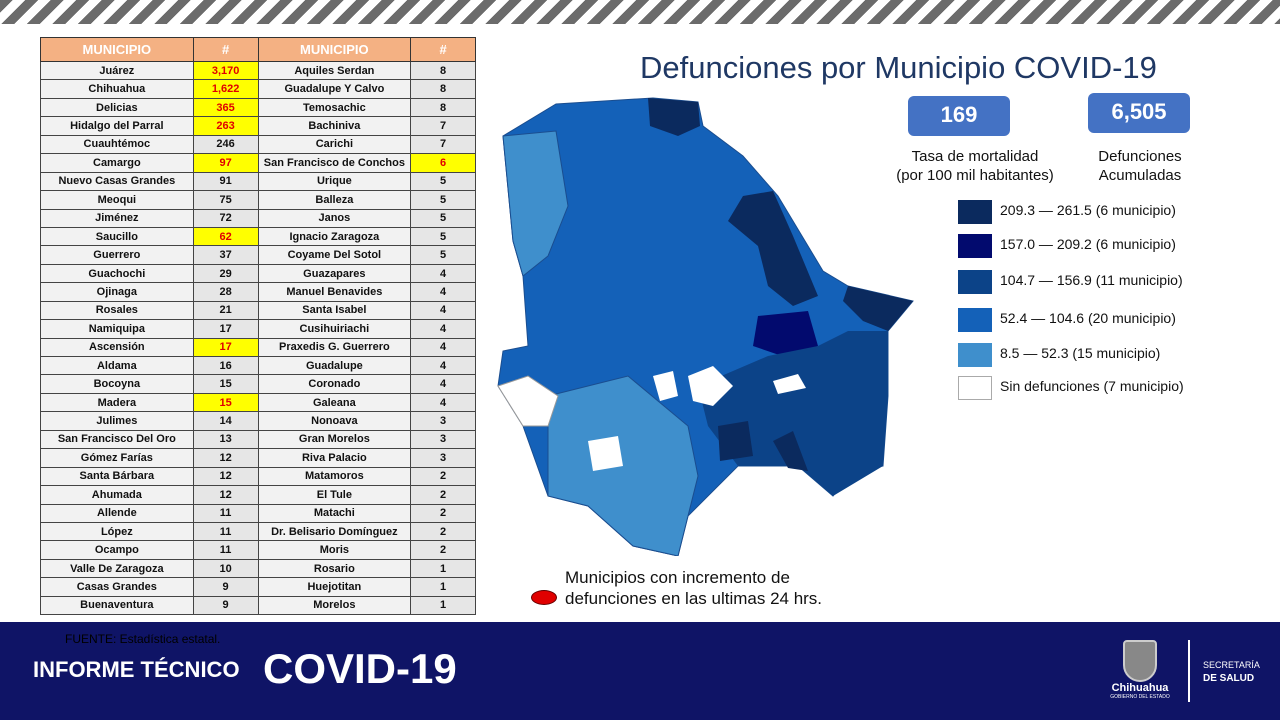  I want to click on table-row: Gómez Farías 12 Riva Palacio 3, so click(258, 458).